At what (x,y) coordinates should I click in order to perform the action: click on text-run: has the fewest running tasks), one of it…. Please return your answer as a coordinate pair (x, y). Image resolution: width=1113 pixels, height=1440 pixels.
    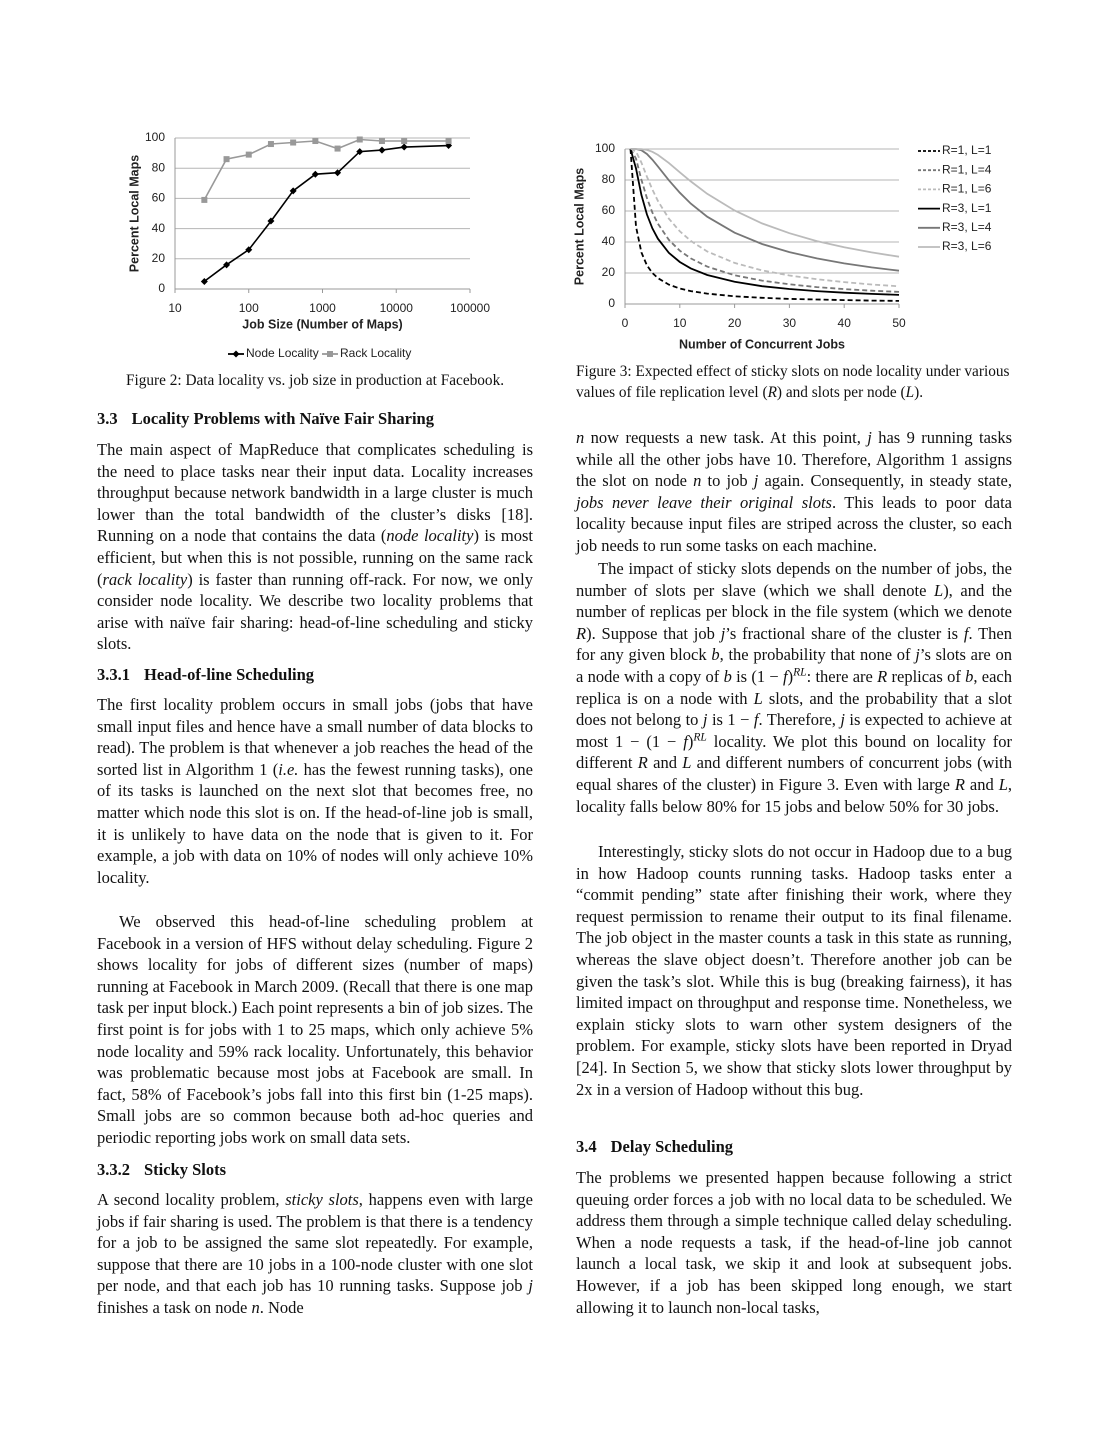
    Looking at the image, I should click on (315, 823).